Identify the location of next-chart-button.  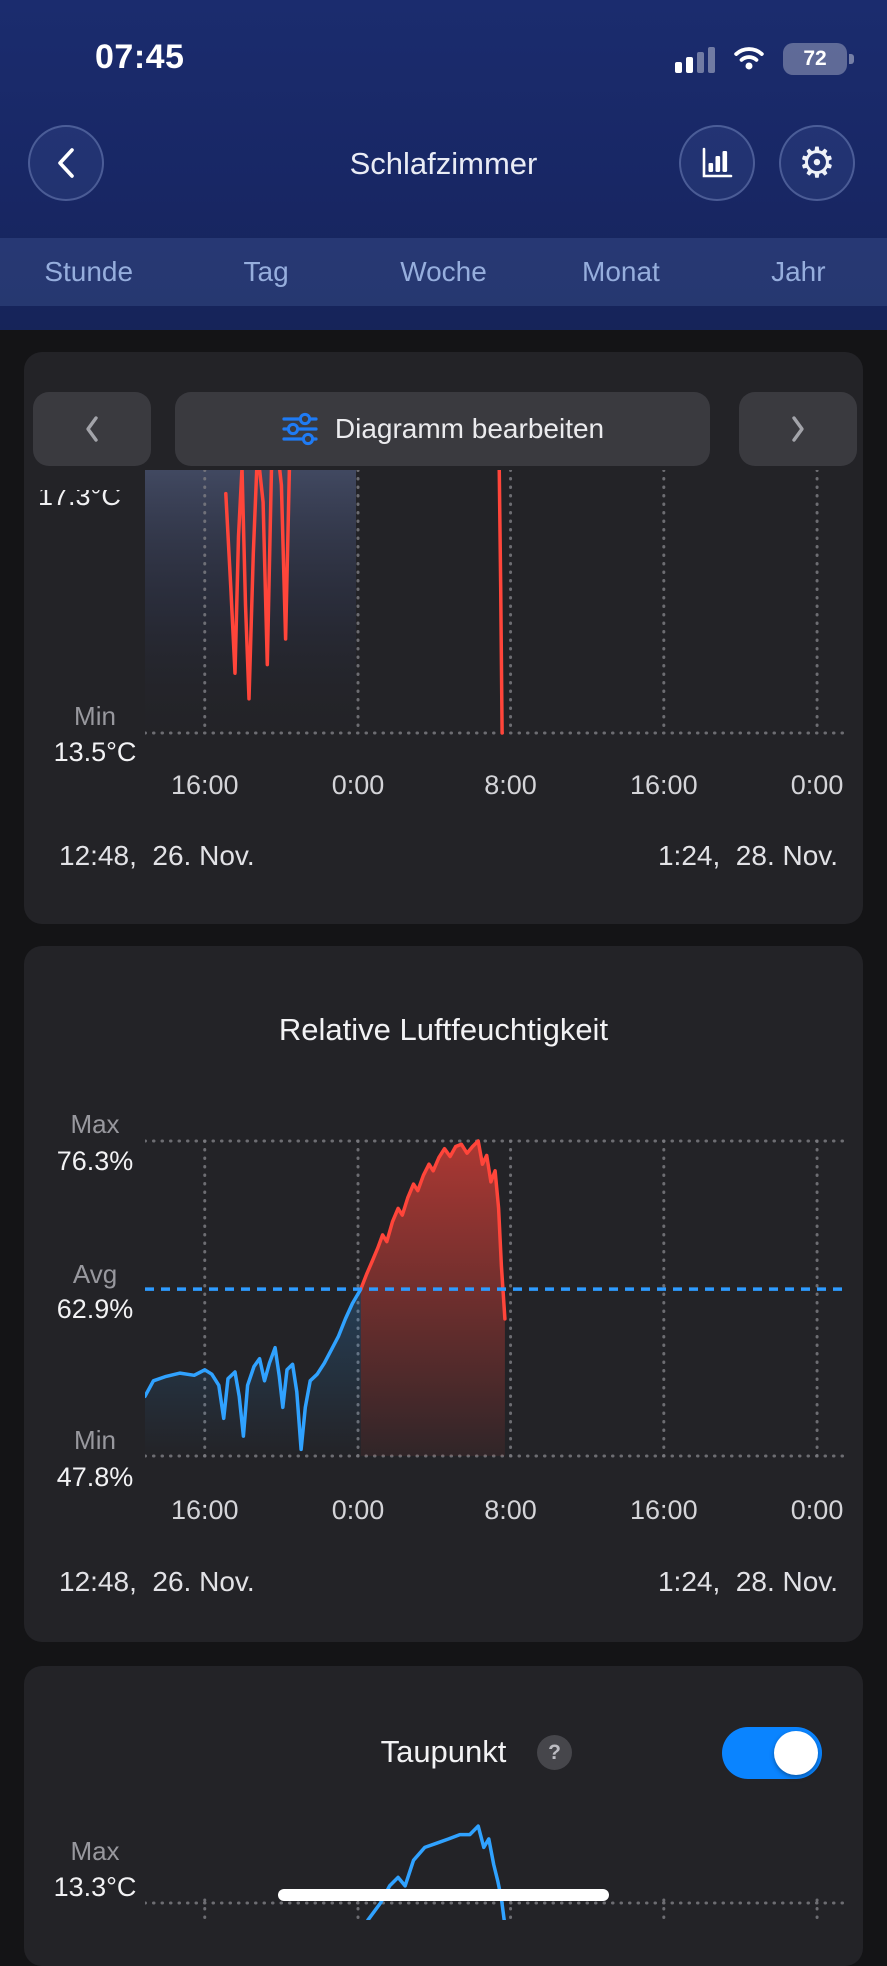
(798, 429).